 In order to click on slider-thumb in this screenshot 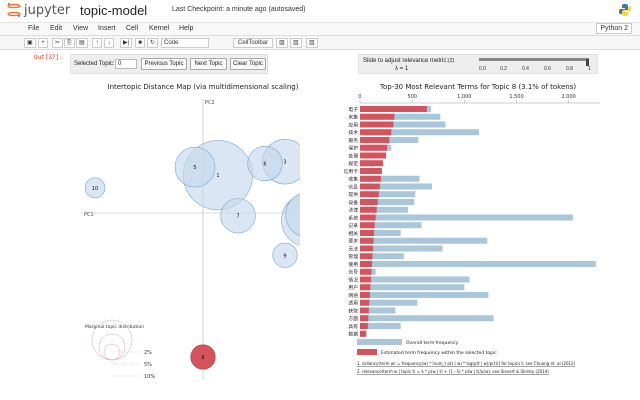, I will do `click(587, 62)`.